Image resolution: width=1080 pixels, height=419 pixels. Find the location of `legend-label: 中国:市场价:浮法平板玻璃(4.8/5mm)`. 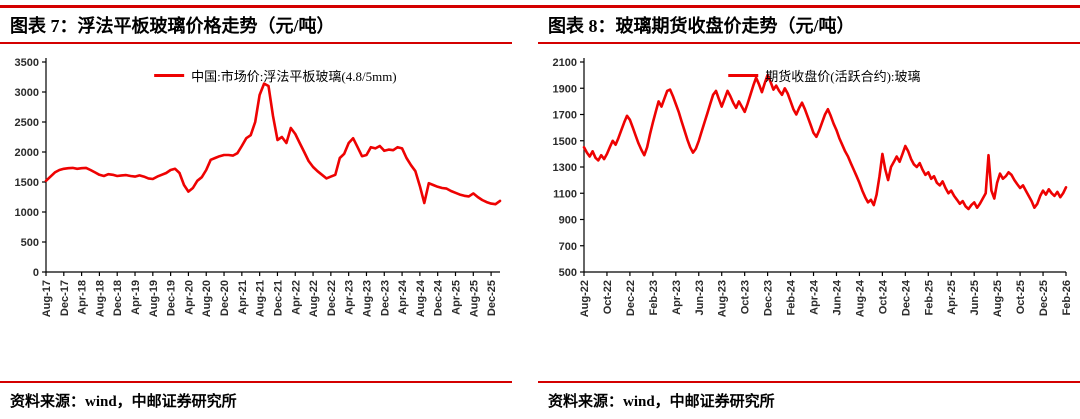

legend-label: 中国:市场价:浮法平板玻璃(4.8/5mm) is located at coordinates (294, 76).